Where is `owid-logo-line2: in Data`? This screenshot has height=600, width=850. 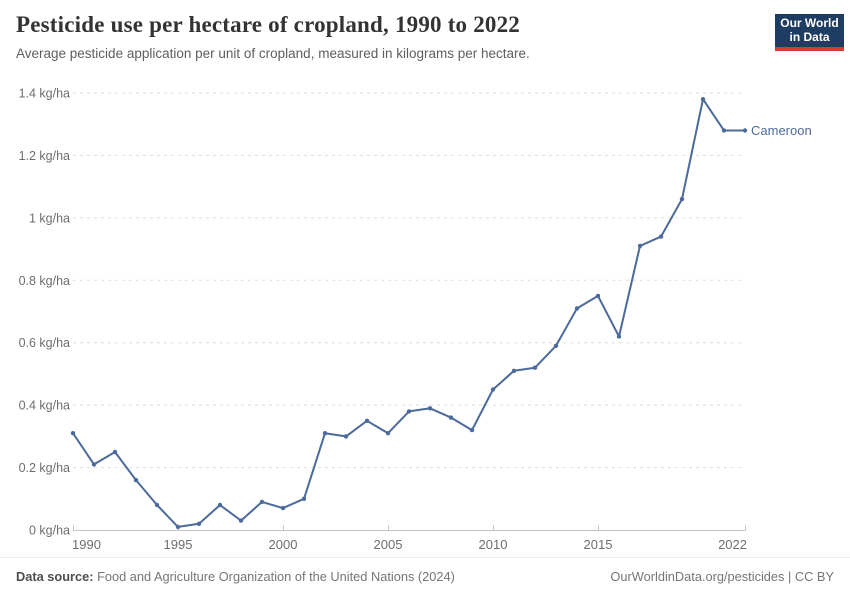
owid-logo-line2: in Data is located at coordinates (809, 36).